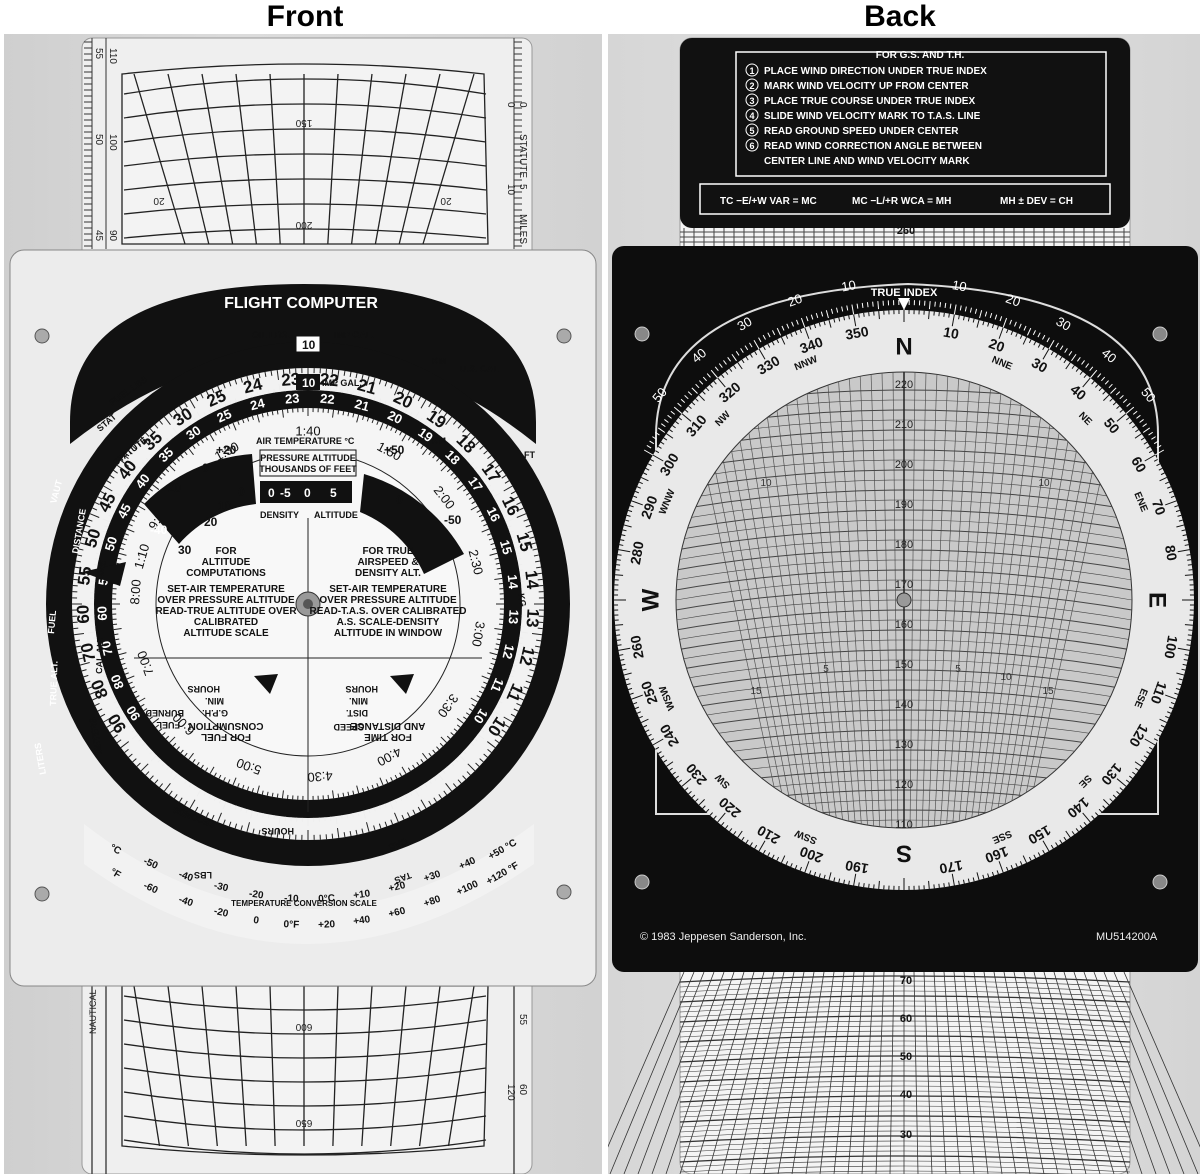 This screenshot has height=1174, width=1200. Describe the element at coordinates (221, 887) in the screenshot. I see `temp-c-value: -30` at that location.